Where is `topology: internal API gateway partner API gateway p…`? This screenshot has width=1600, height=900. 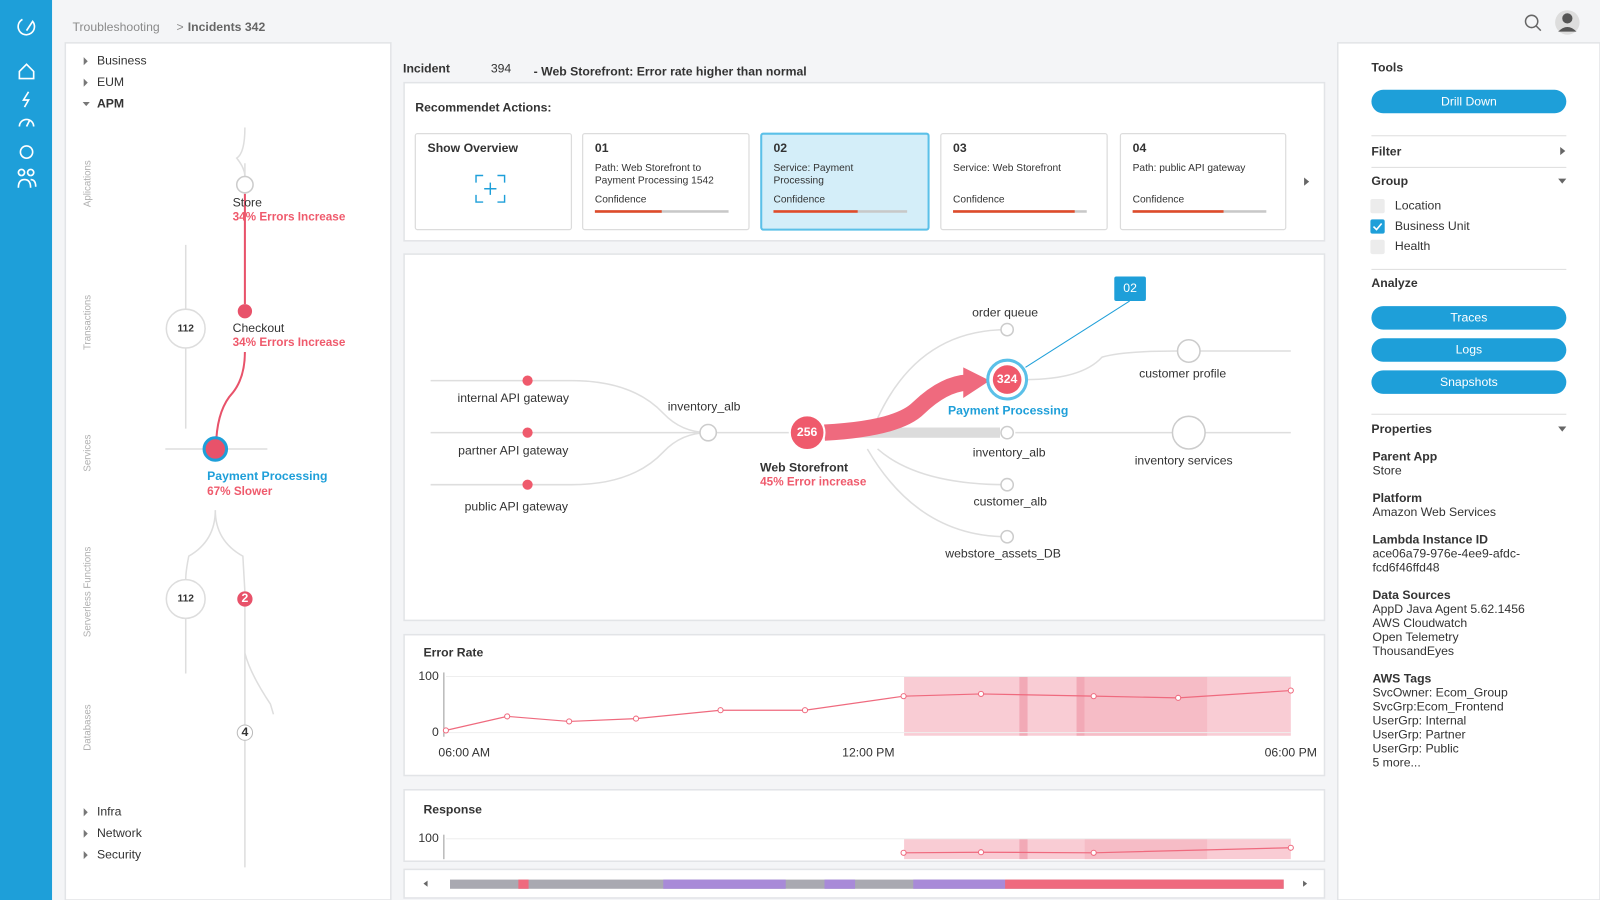 topology: internal API gateway partner API gateway p… is located at coordinates (844, 432).